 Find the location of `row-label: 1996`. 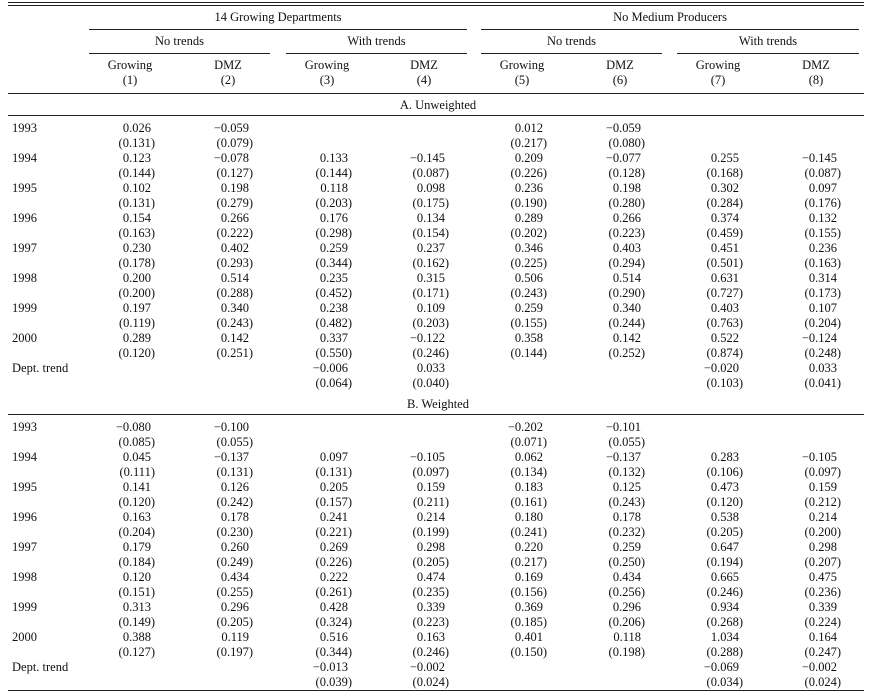

row-label: 1996 is located at coordinates (24, 218).